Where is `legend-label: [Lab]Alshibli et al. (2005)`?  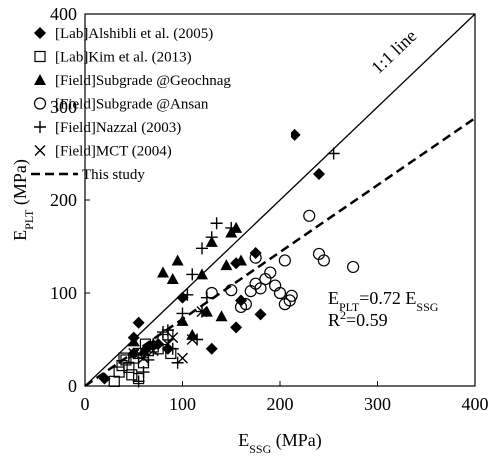 legend-label: [Lab]Alshibli et al. (2005) is located at coordinates (134, 34).